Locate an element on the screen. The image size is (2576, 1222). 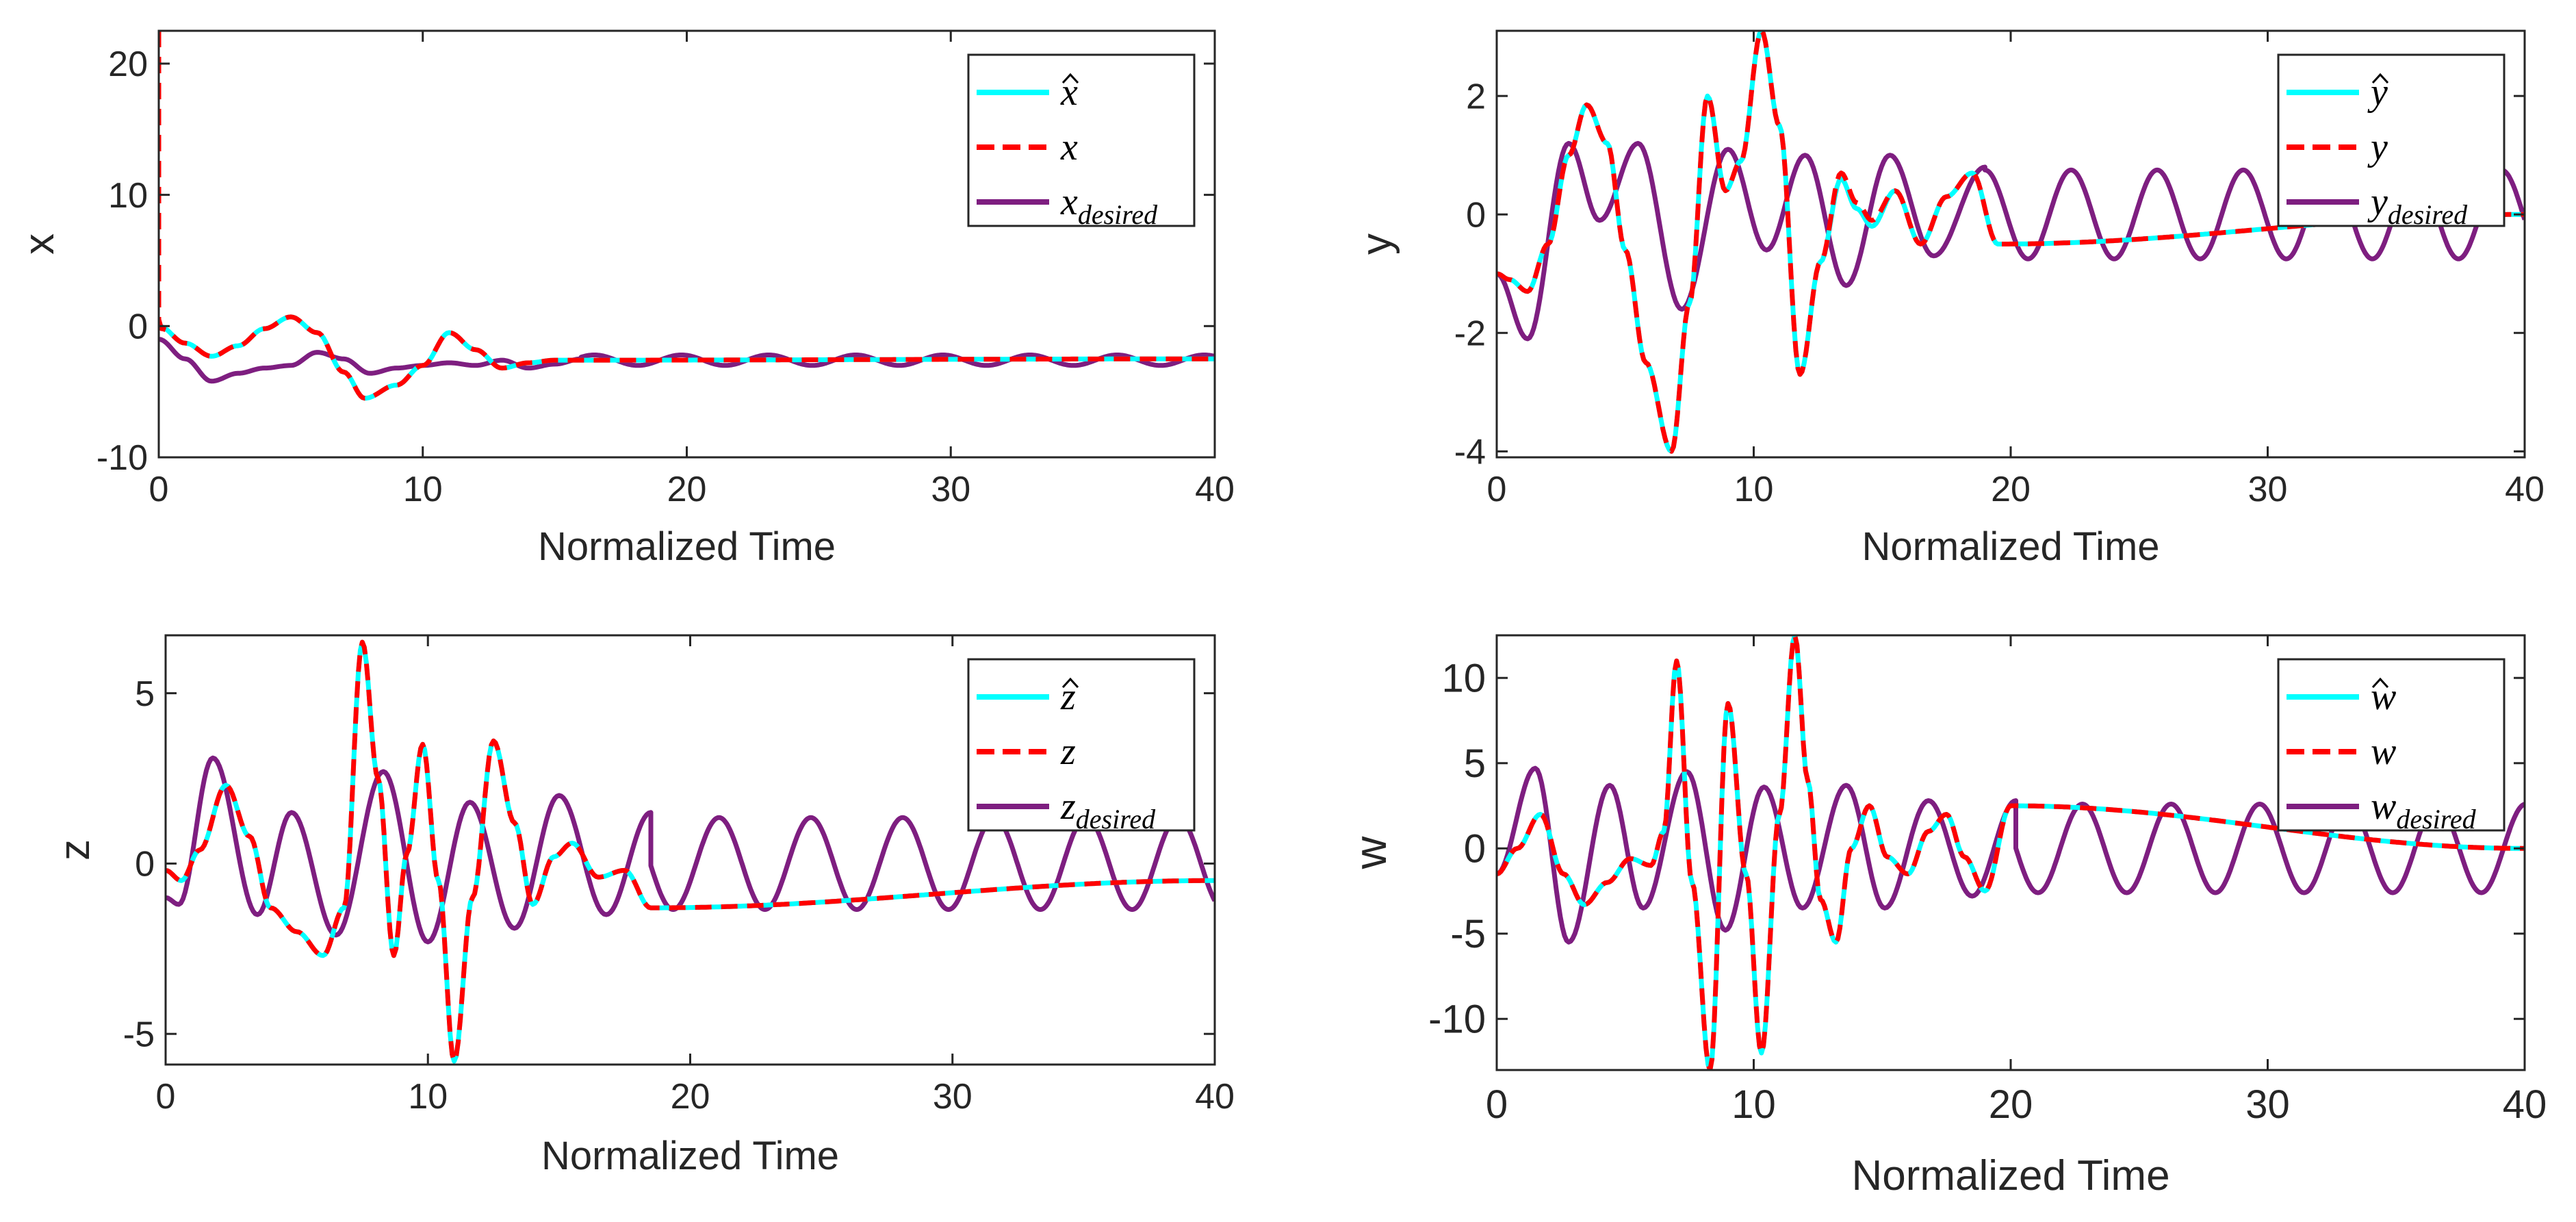
y-tick-label: 2 is located at coordinates (1476, 97).